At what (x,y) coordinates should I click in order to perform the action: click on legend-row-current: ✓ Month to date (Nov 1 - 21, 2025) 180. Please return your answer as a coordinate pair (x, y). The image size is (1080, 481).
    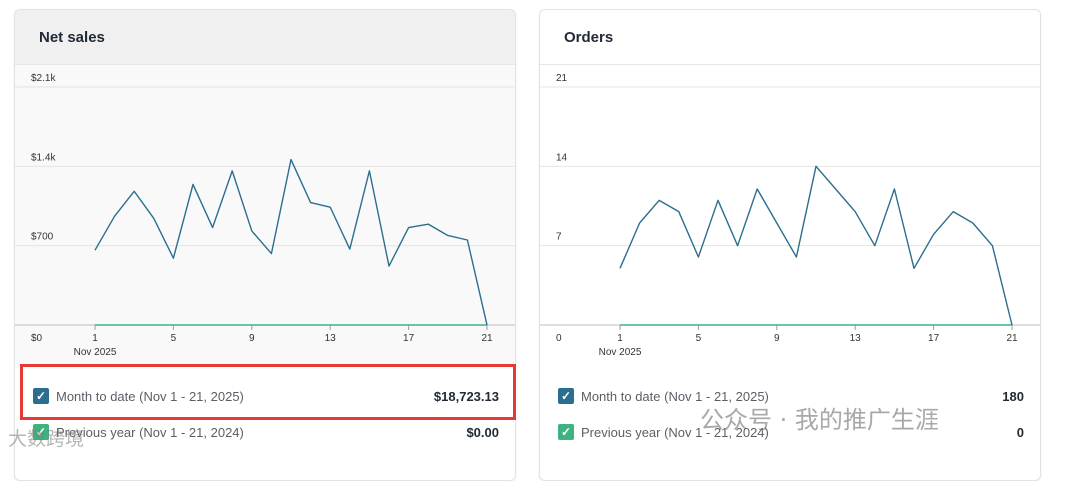
    Looking at the image, I should click on (790, 395).